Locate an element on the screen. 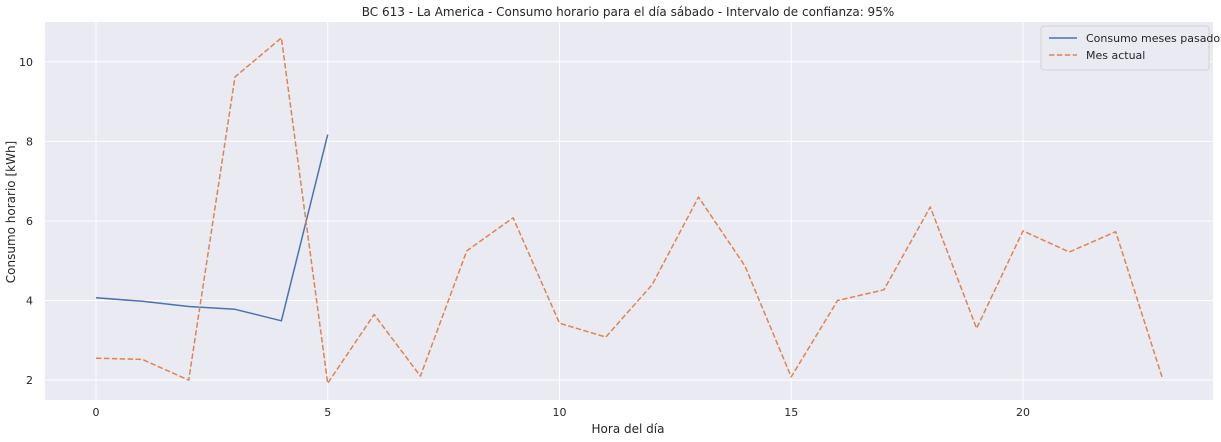 The image size is (1221, 442). x-tick-label: 10 is located at coordinates (559, 412).